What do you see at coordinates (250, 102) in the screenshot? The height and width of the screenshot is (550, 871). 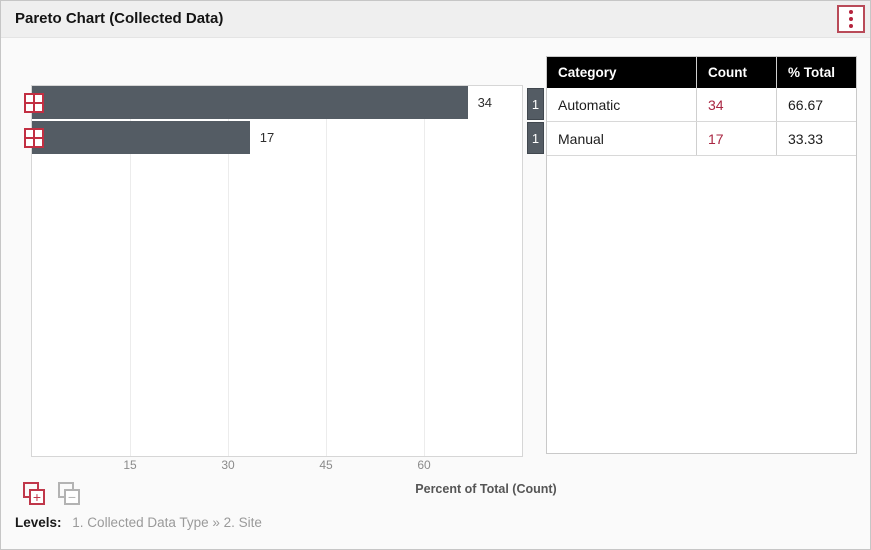 I see `pareto-bar-automatic` at bounding box center [250, 102].